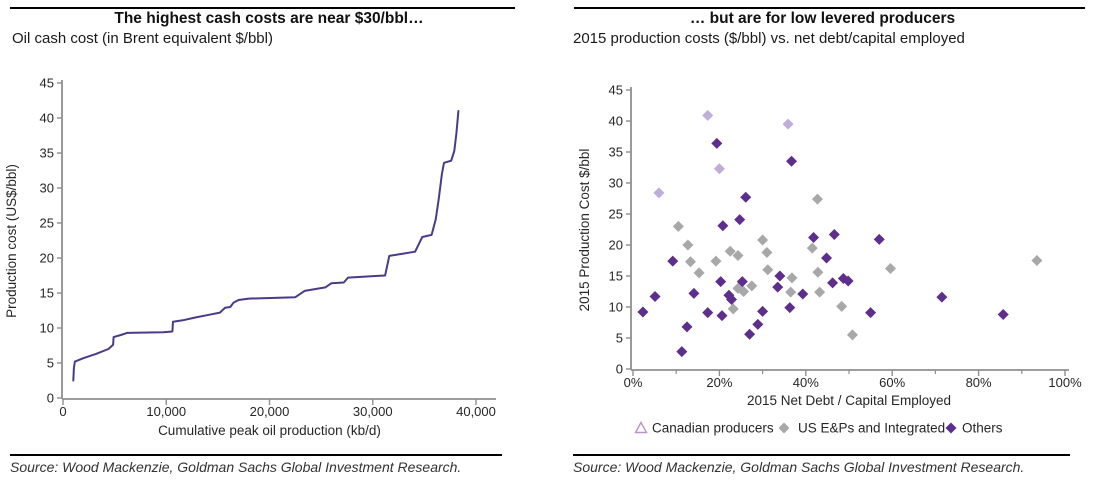 The height and width of the screenshot is (480, 1097). What do you see at coordinates (641, 427) in the screenshot?
I see `legend-triangle-icon` at bounding box center [641, 427].